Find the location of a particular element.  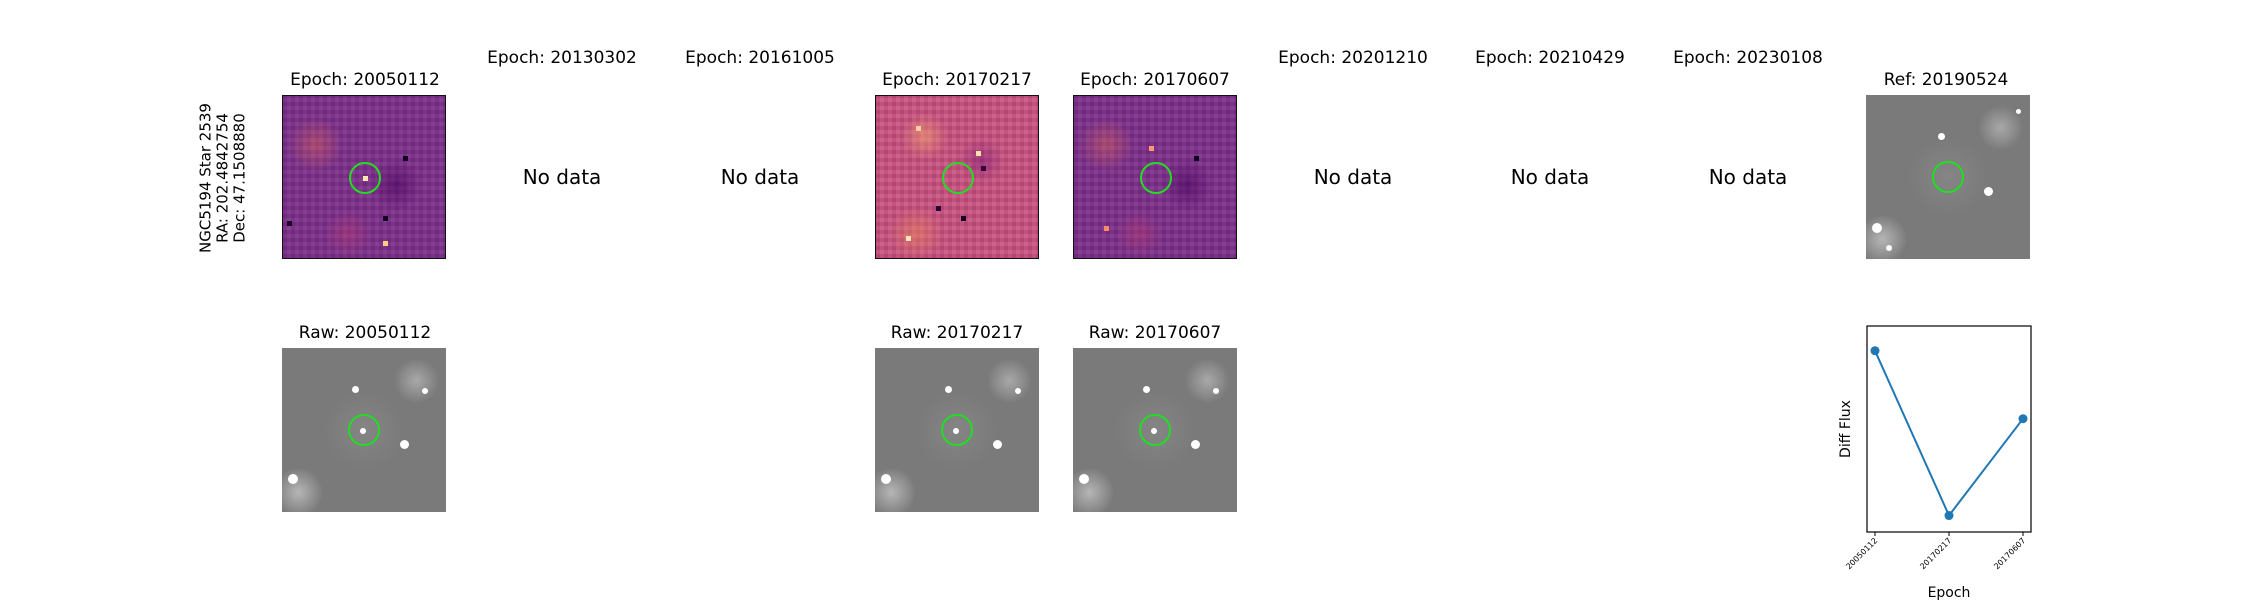

no-data-20130302: No data is located at coordinates (562, 177).